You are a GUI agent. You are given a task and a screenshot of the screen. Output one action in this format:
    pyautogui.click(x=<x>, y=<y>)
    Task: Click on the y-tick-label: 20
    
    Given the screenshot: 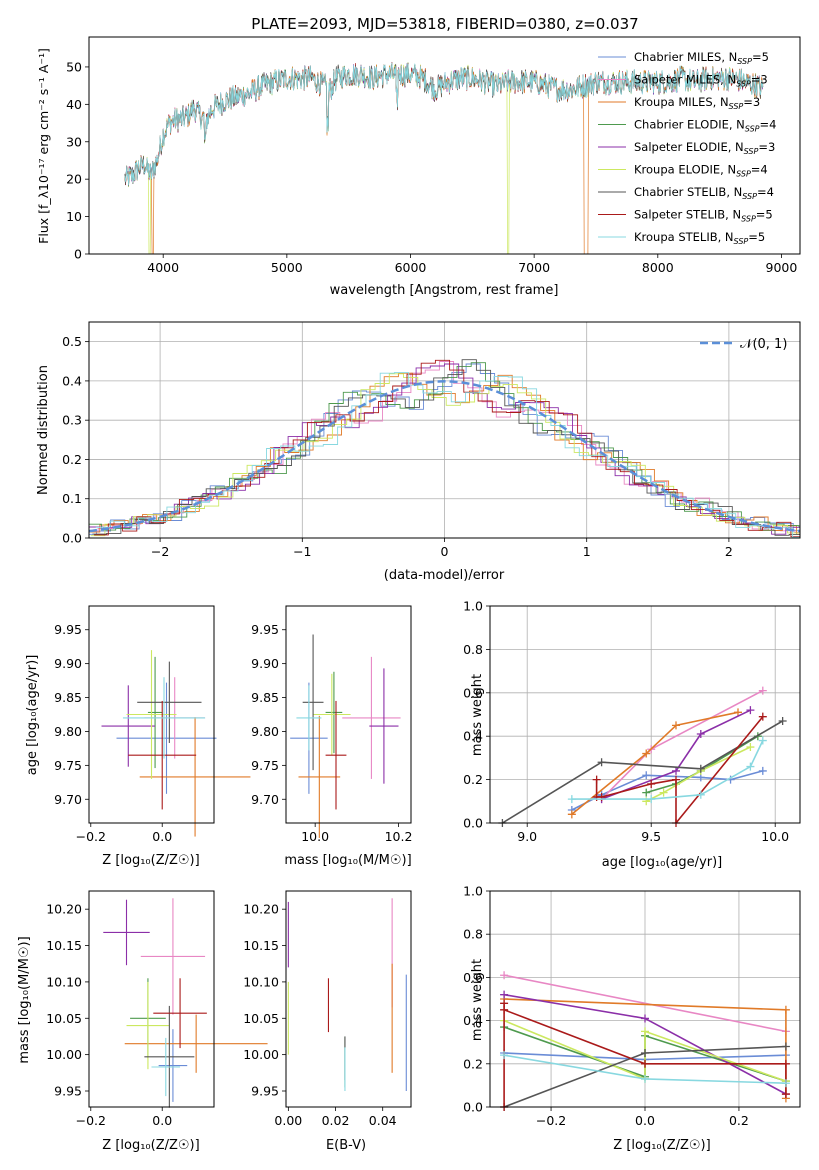 What is the action you would take?
    pyautogui.click(x=74, y=179)
    